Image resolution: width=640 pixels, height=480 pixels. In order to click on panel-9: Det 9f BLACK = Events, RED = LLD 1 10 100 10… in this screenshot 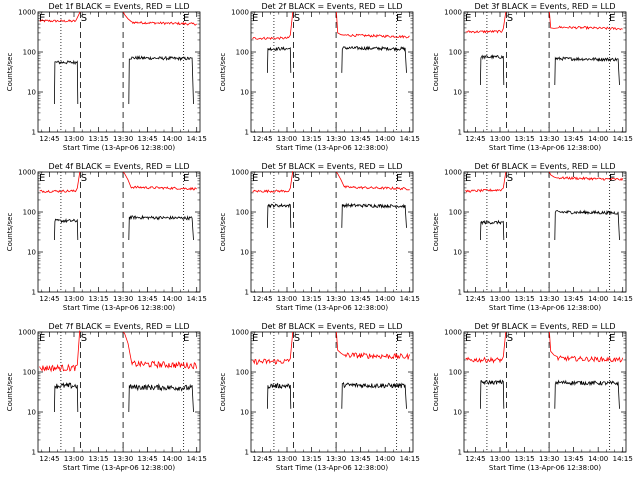, I will do `click(532, 397)`.